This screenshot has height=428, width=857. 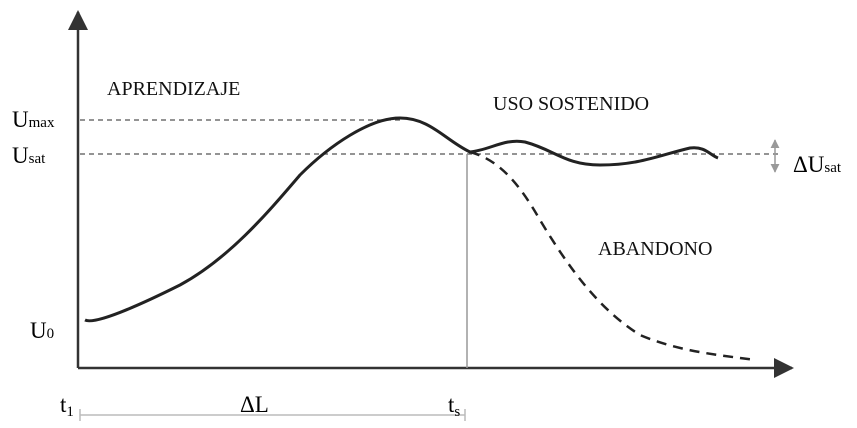 What do you see at coordinates (254, 404) in the screenshot?
I see `delta-l-label: ΔL` at bounding box center [254, 404].